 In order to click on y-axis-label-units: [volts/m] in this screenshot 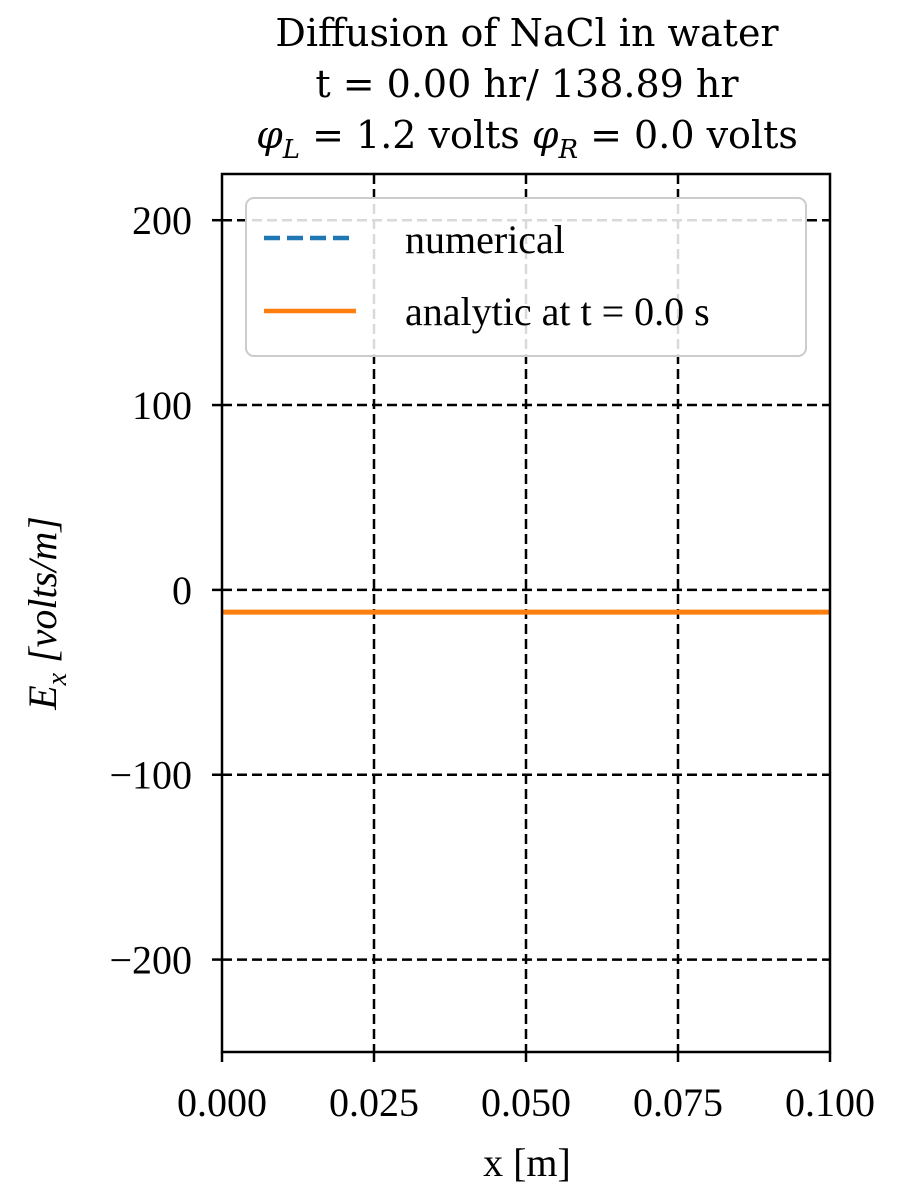, I will do `click(42, 594)`.